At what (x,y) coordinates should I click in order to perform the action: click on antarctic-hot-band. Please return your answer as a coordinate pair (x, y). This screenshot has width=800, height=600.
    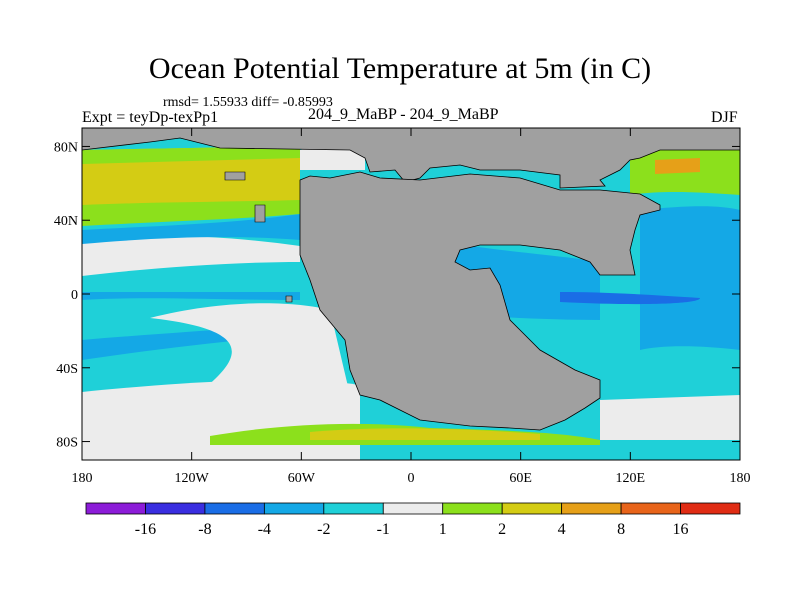
    Looking at the image, I should click on (425, 434).